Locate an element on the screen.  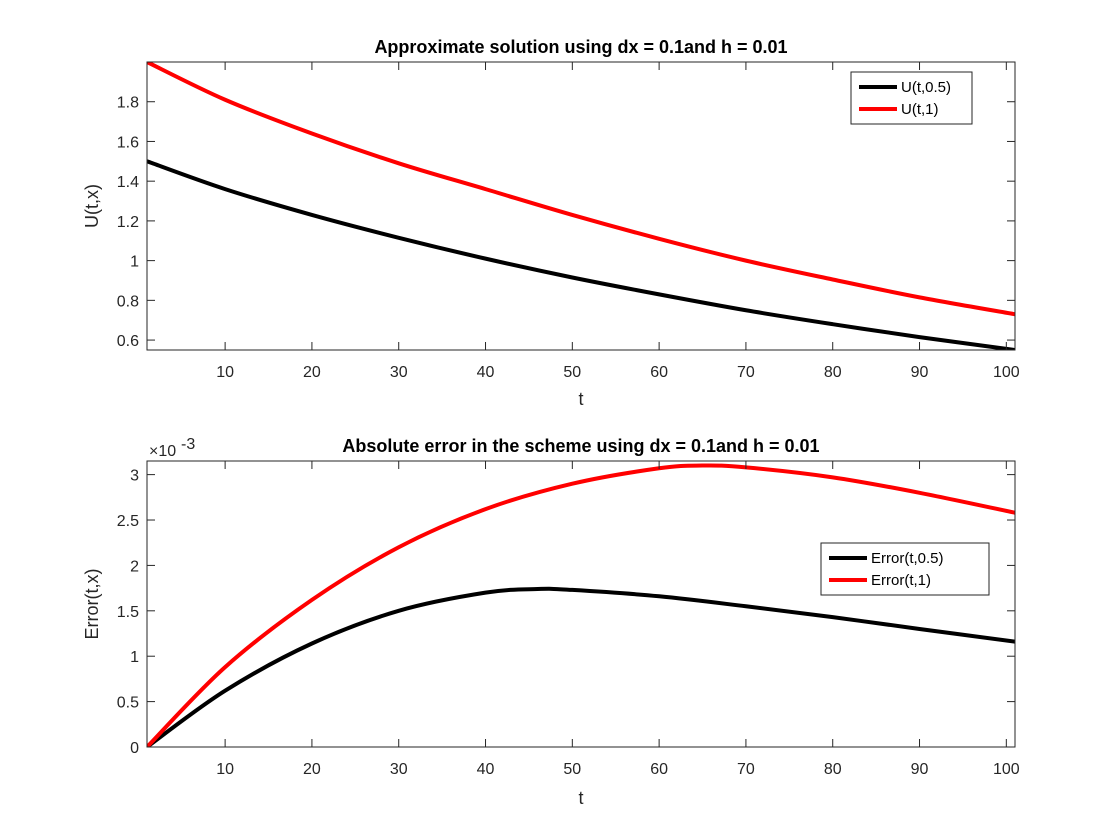
legend: Error(t,0.5) Error(t,1) is located at coordinates (905, 569).